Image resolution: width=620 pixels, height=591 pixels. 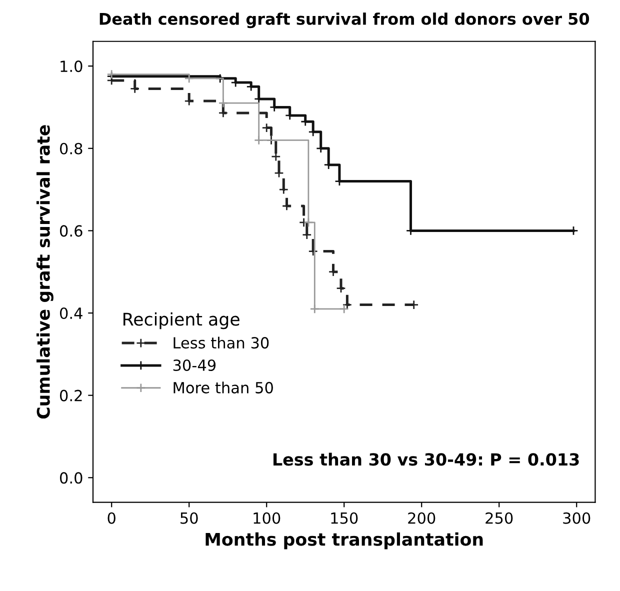 What do you see at coordinates (71, 66) in the screenshot?
I see `y-tick-label: 1.0` at bounding box center [71, 66].